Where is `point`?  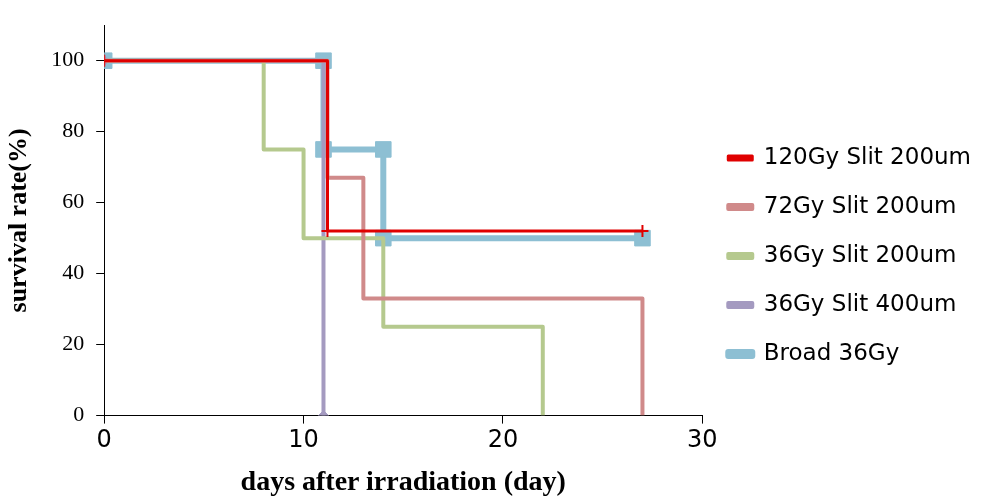 point is located at coordinates (383, 149).